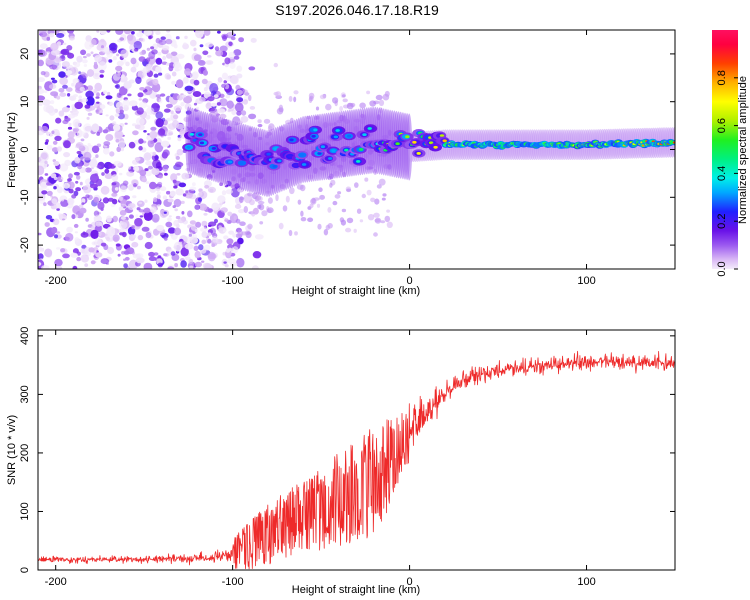 Image resolution: width=750 pixels, height=600 pixels. Describe the element at coordinates (722, 221) in the screenshot. I see `colorbar-tick-label: 0.2` at that location.